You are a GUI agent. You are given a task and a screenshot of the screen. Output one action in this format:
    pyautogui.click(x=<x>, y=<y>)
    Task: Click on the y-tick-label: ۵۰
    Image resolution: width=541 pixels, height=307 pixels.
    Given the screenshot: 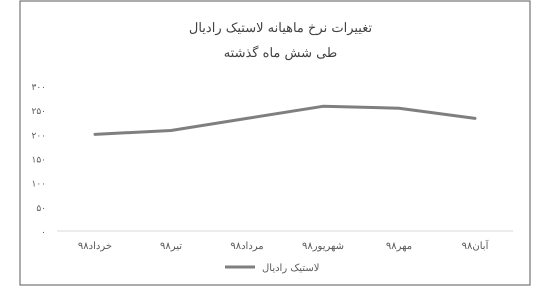 What is the action you would take?
    pyautogui.click(x=41, y=209)
    